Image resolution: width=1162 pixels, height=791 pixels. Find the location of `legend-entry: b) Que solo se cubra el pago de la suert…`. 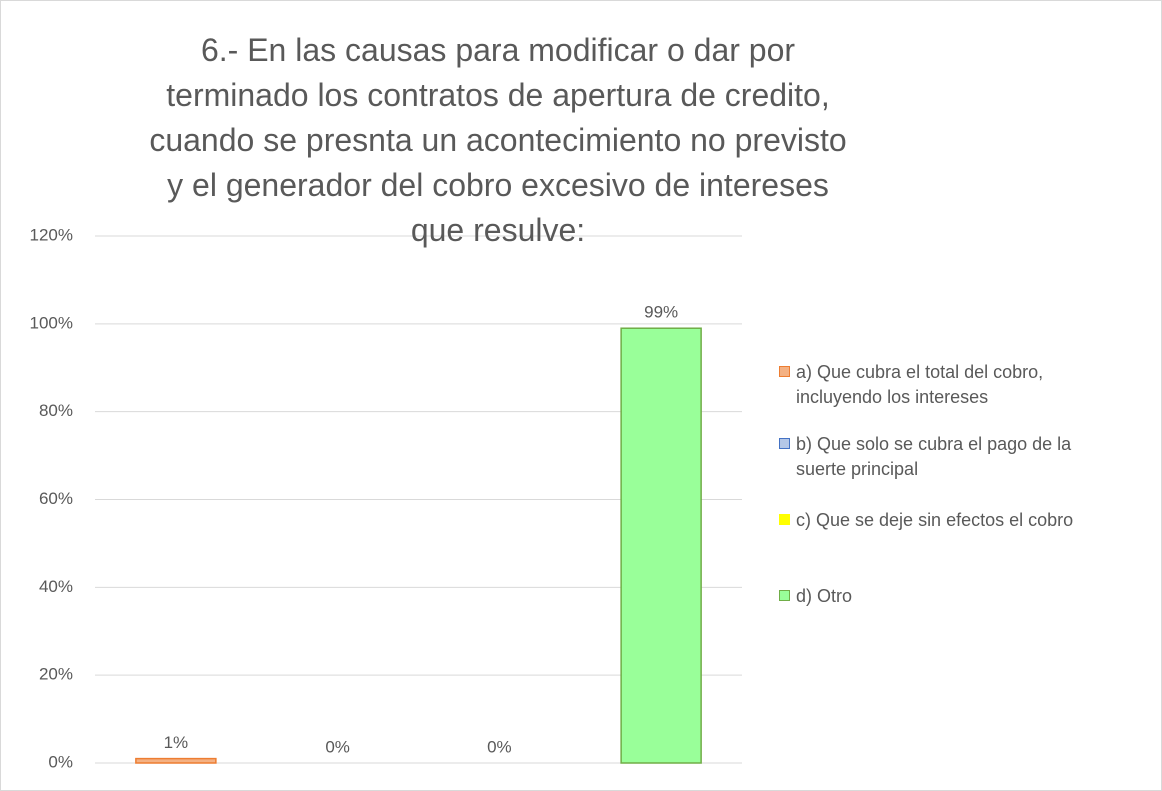

legend-entry: b) Que solo se cubra el pago de la suert… is located at coordinates (969, 457).